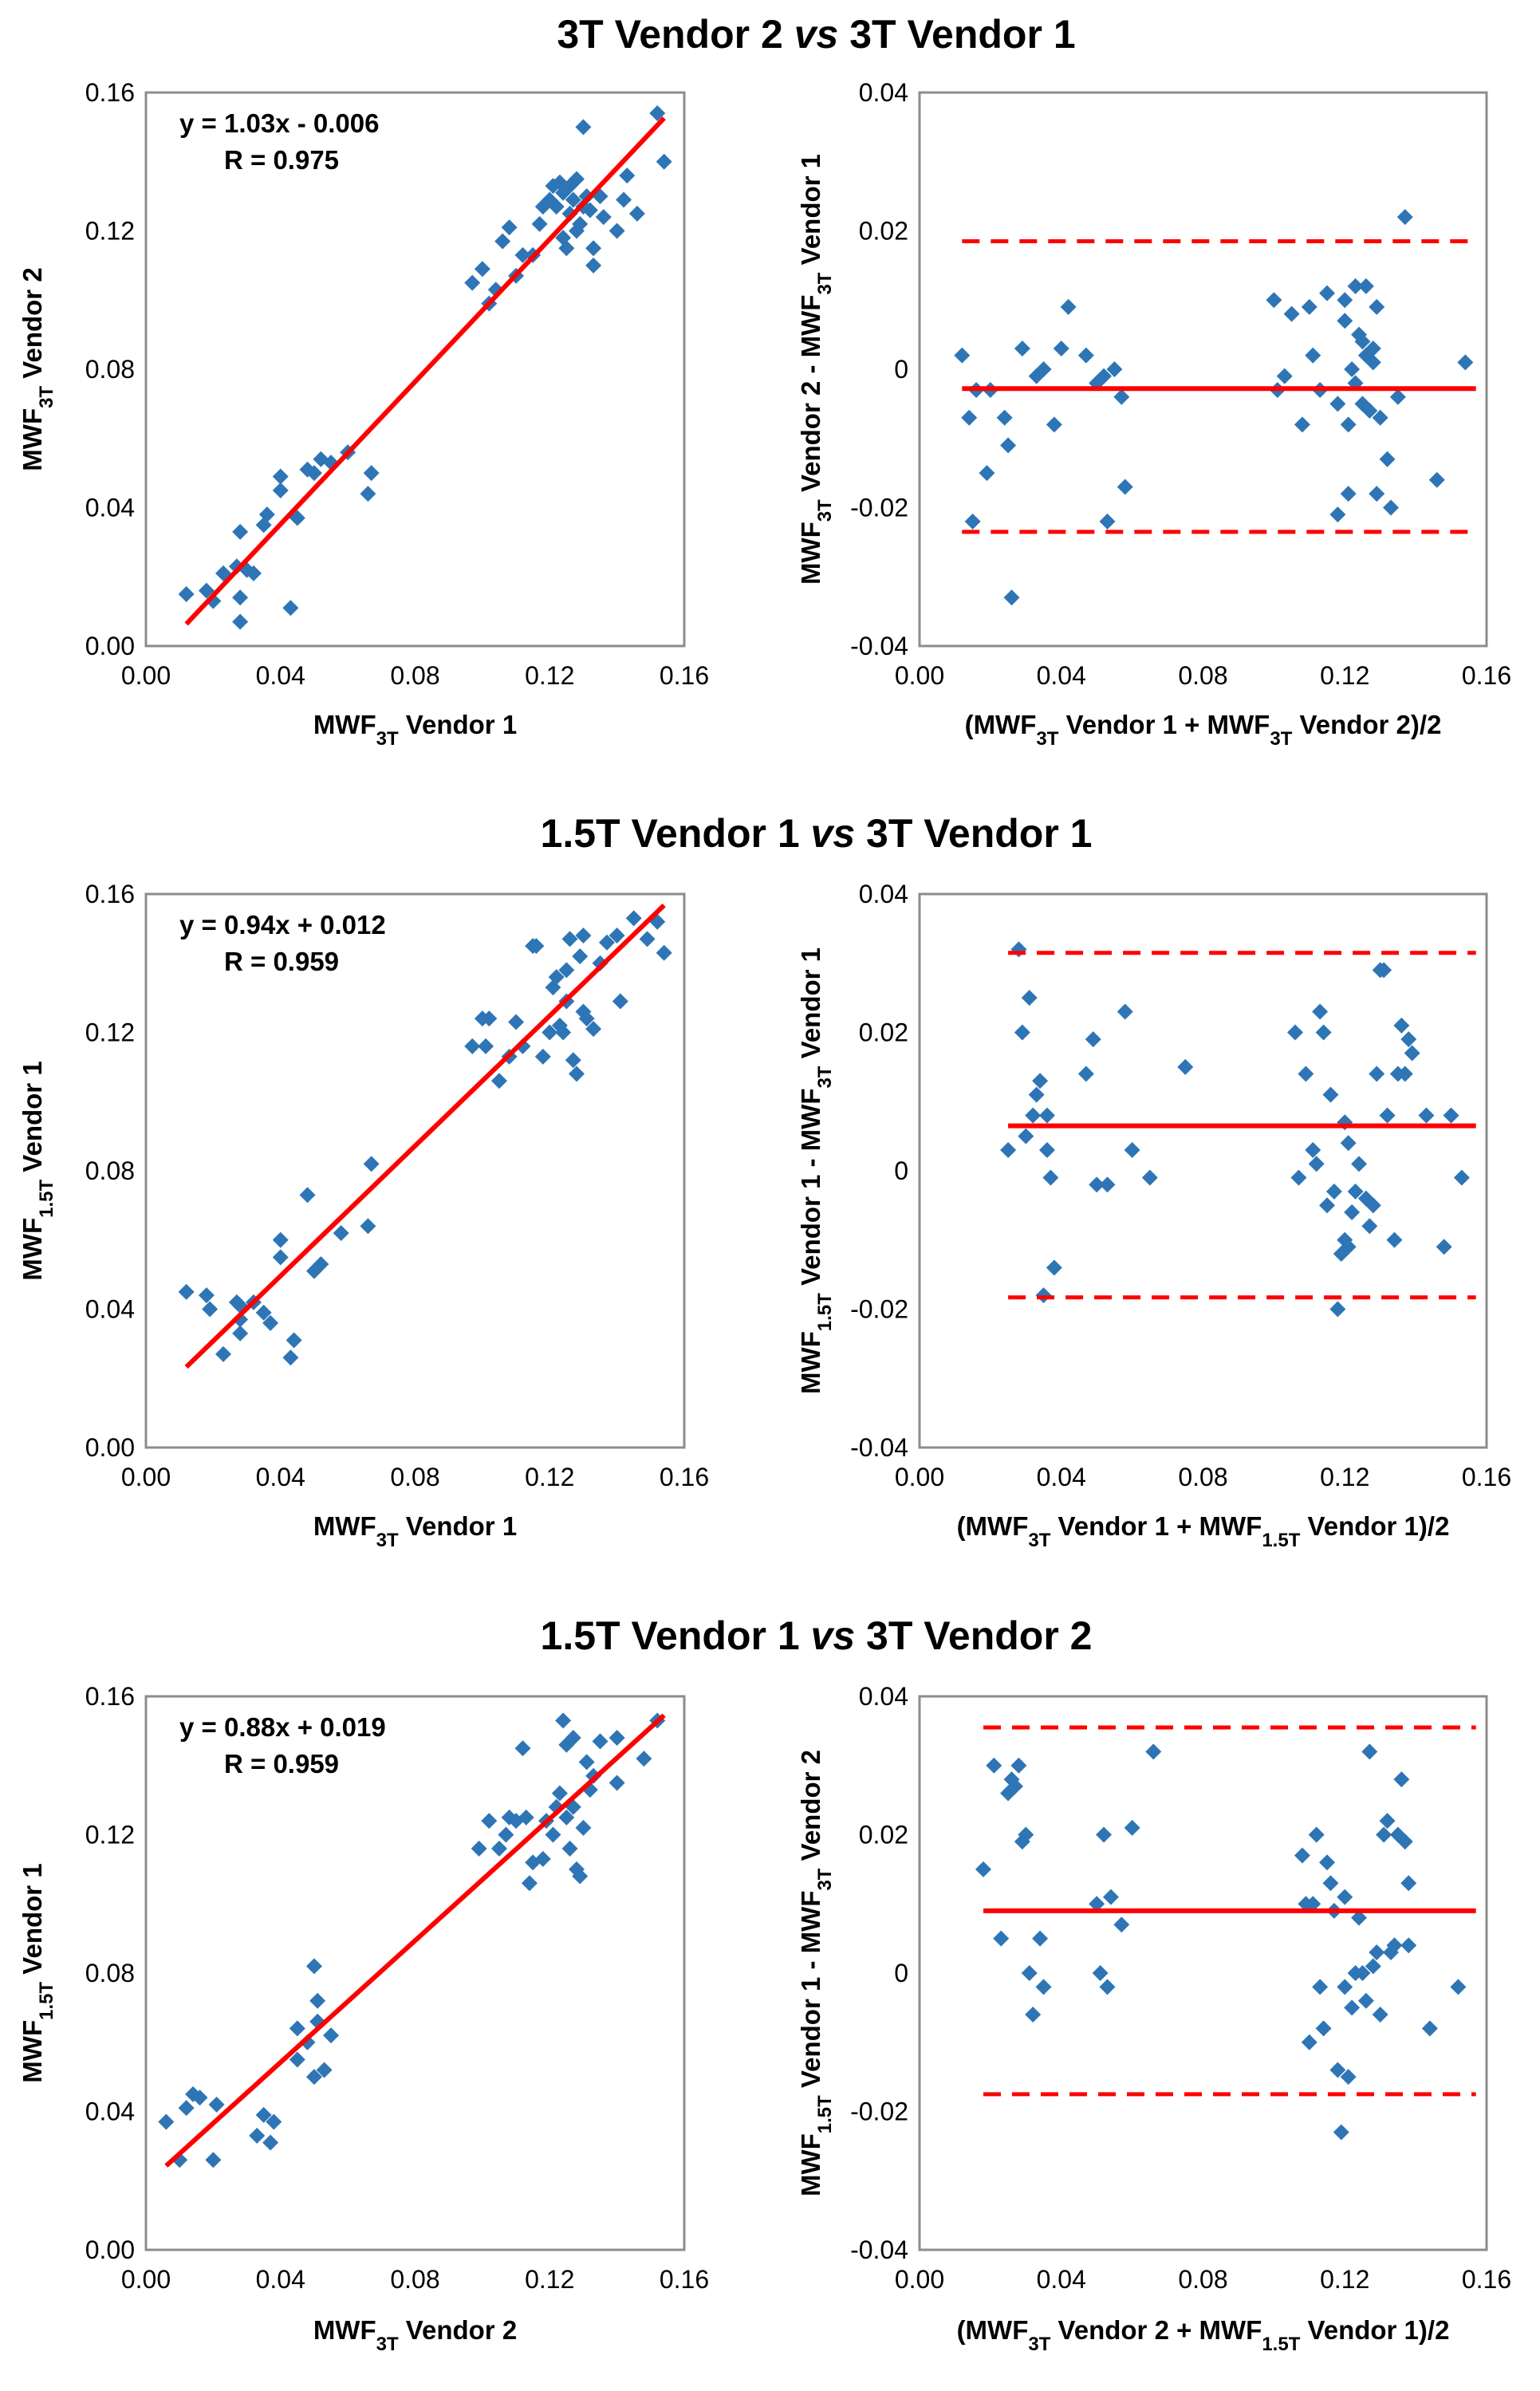 The image size is (1540, 2391). Describe the element at coordinates (110, 369) in the screenshot. I see `regression-y-tick-label: 0.08` at that location.